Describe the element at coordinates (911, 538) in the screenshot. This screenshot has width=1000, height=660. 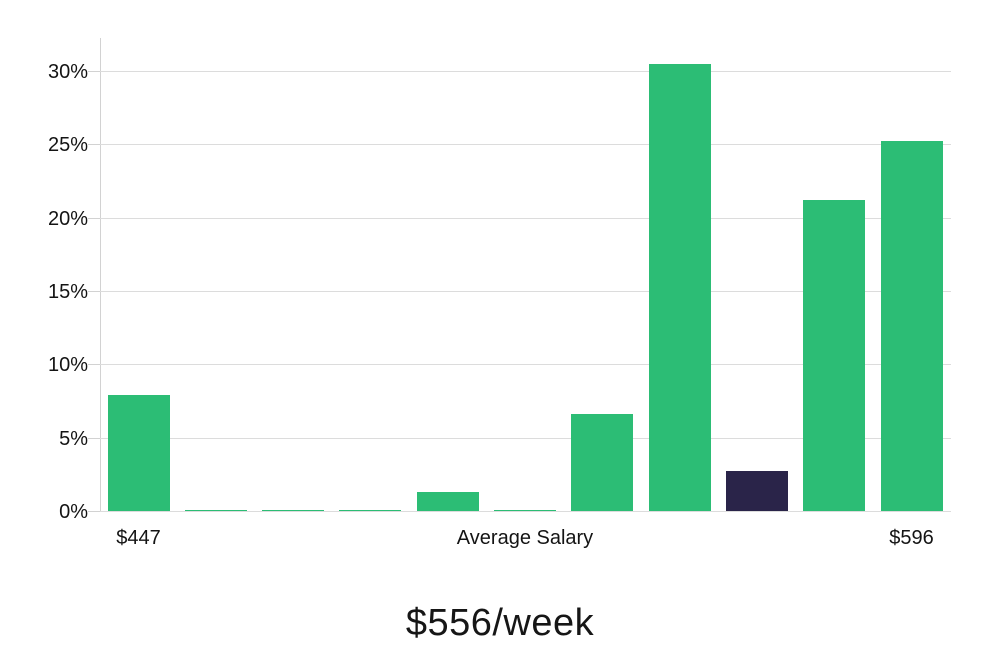
I see `x-axis-tick-label: $596` at that location.